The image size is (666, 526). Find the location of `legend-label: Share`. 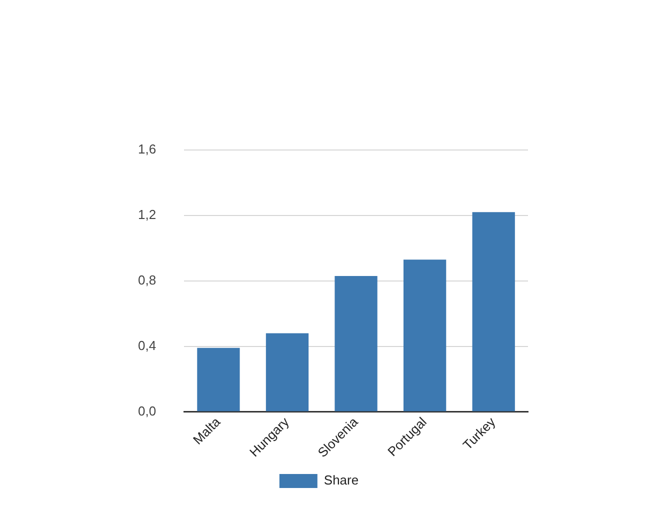

legend-label: Share is located at coordinates (341, 480).